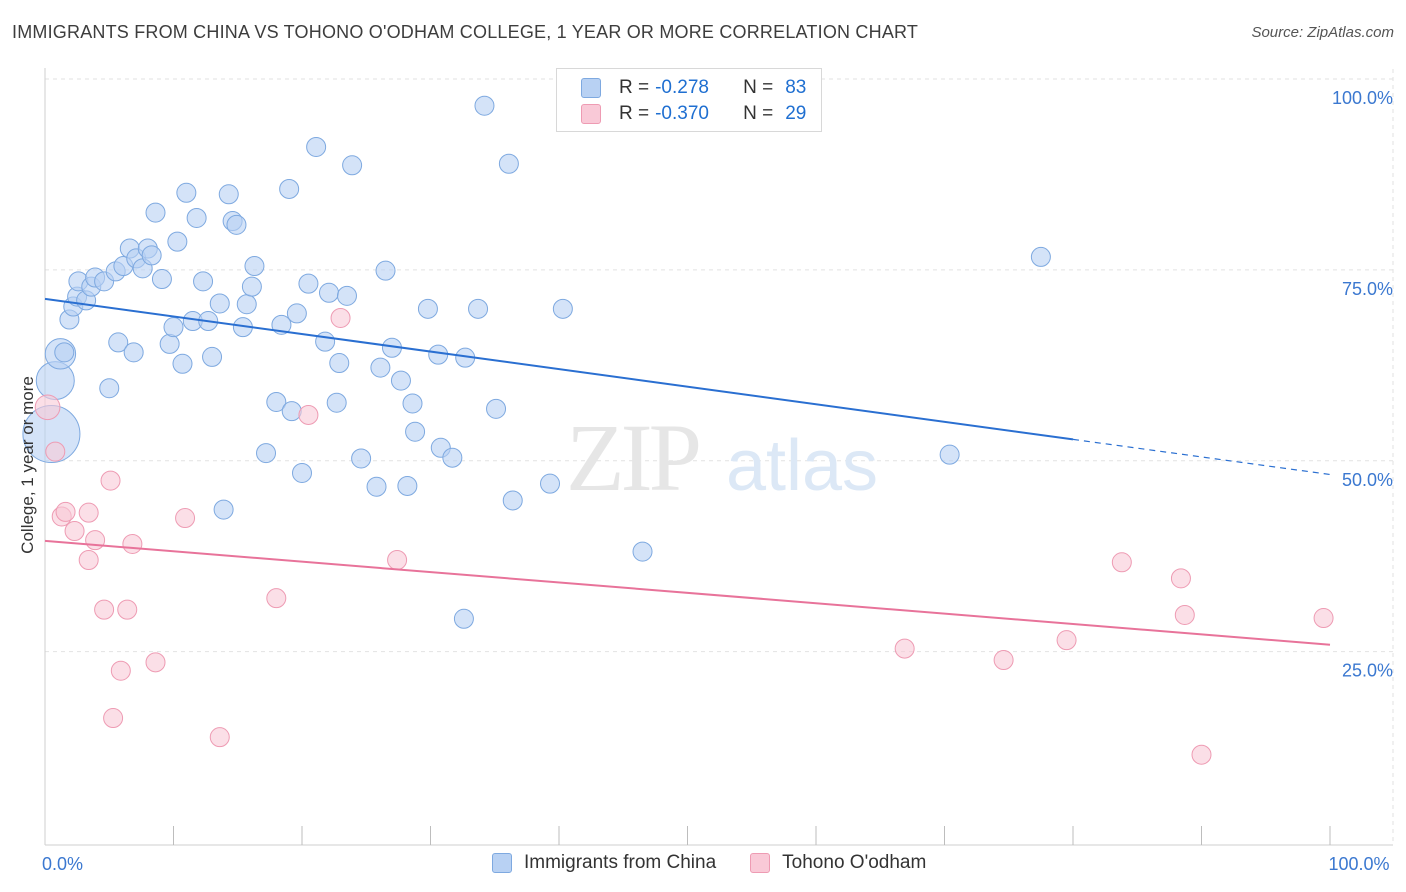 This screenshot has width=1406, height=892. I want to click on legend-row-china: R = -0.278 N = 83, so click(693, 88).